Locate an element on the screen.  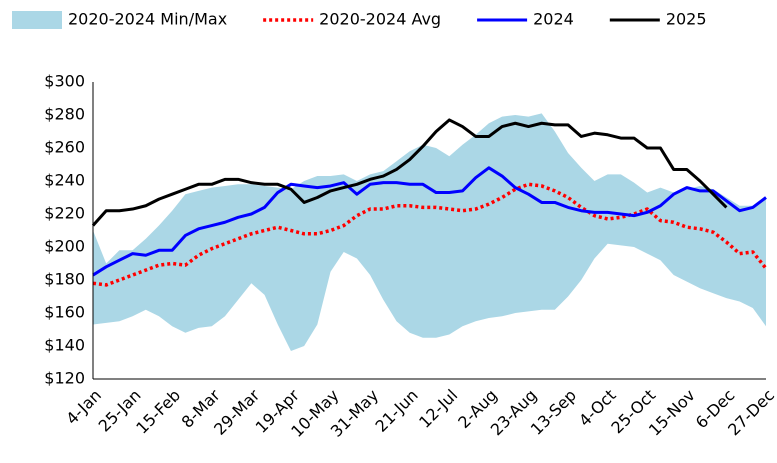
y-tick-label: $140 is located at coordinates (64, 345).